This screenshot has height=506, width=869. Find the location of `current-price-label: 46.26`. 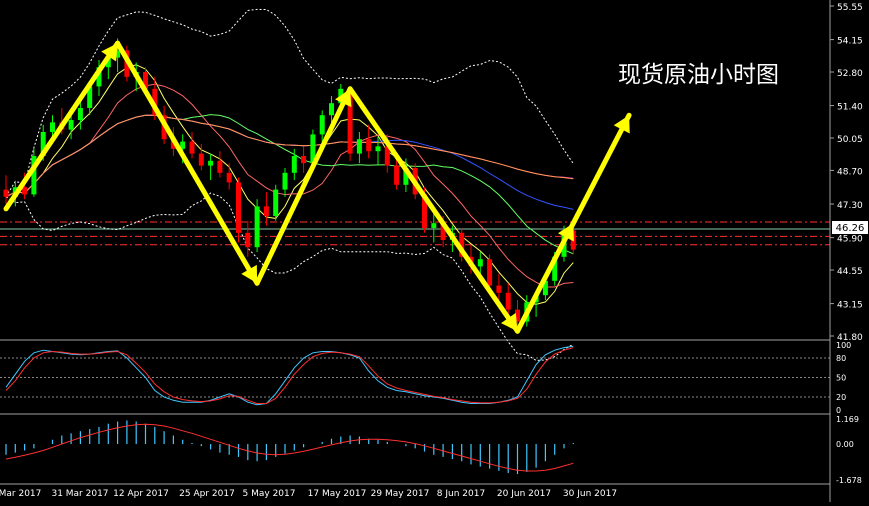

current-price-label: 46.26 is located at coordinates (850, 227).